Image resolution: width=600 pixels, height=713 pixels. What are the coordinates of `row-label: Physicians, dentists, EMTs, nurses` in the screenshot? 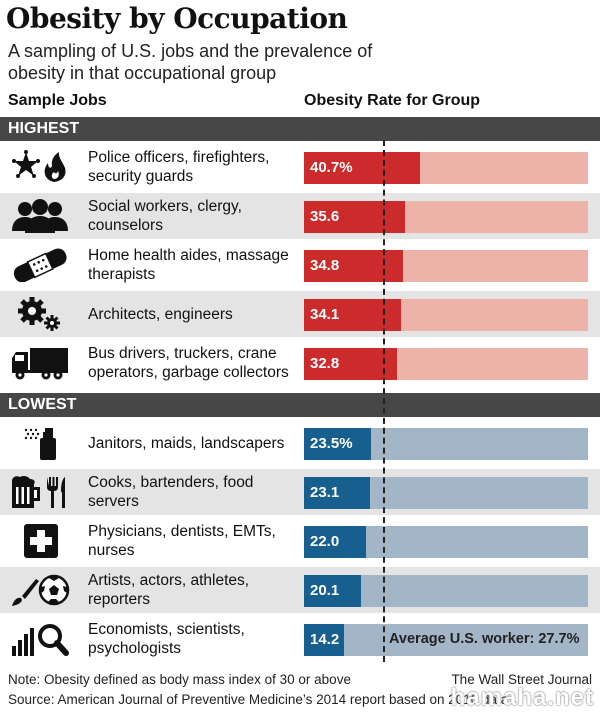 It's located at (182, 541).